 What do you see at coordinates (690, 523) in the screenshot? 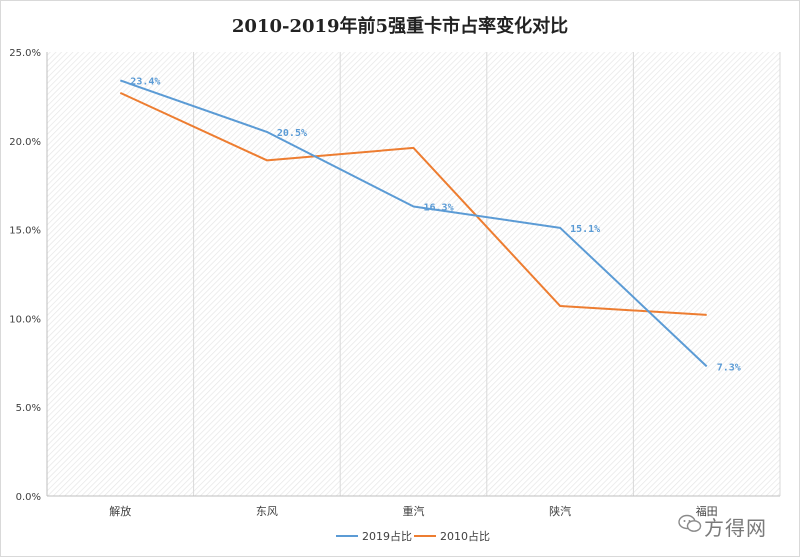
I see `wechat-icon` at bounding box center [690, 523].